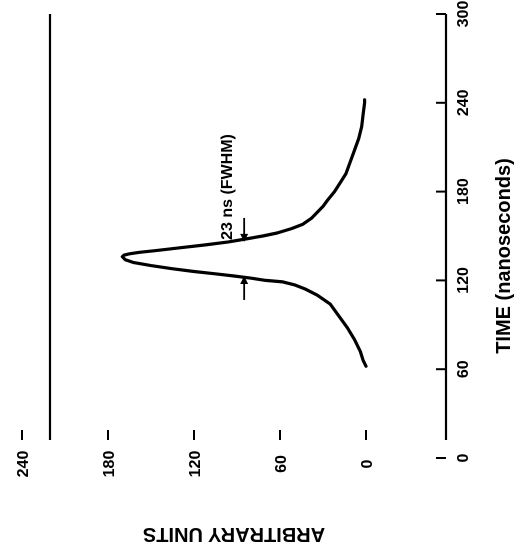  What do you see at coordinates (227, 187) in the screenshot?
I see `fwhm-annotation: 23 ns (FWHM)` at bounding box center [227, 187].